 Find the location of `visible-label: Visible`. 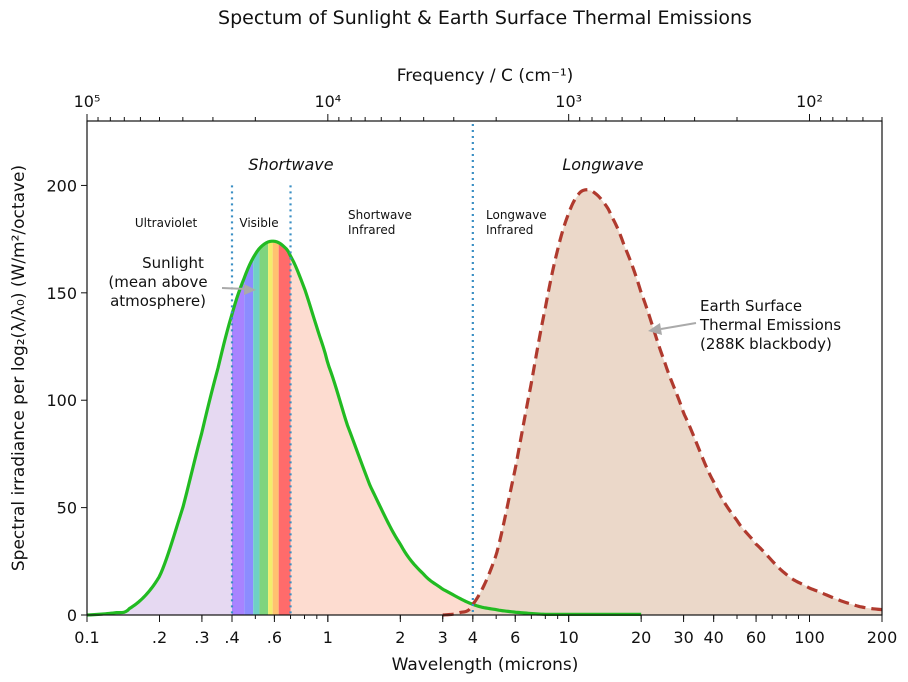

visible-label: Visible is located at coordinates (258, 223).